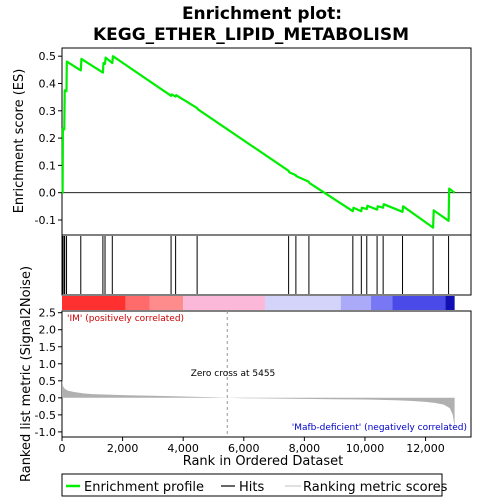  Describe the element at coordinates (251, 487) in the screenshot. I see `legend-item-label: Hits` at that location.